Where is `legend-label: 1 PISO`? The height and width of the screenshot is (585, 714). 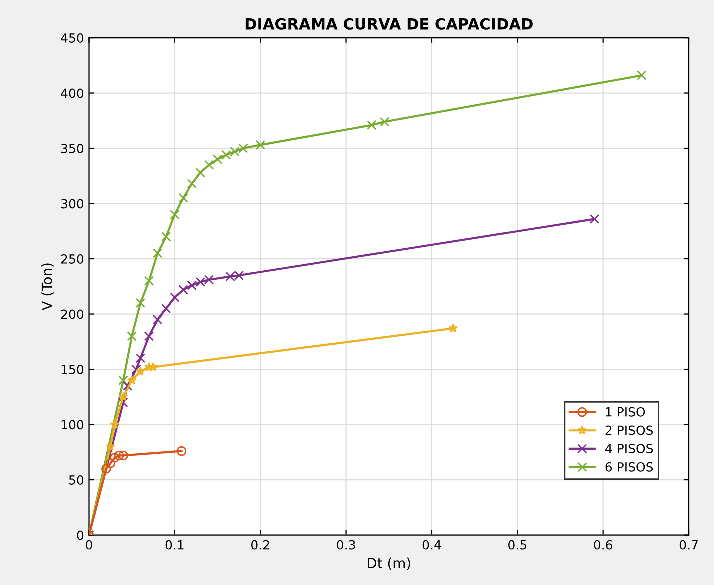
legend-label: 1 PISO is located at coordinates (626, 412).